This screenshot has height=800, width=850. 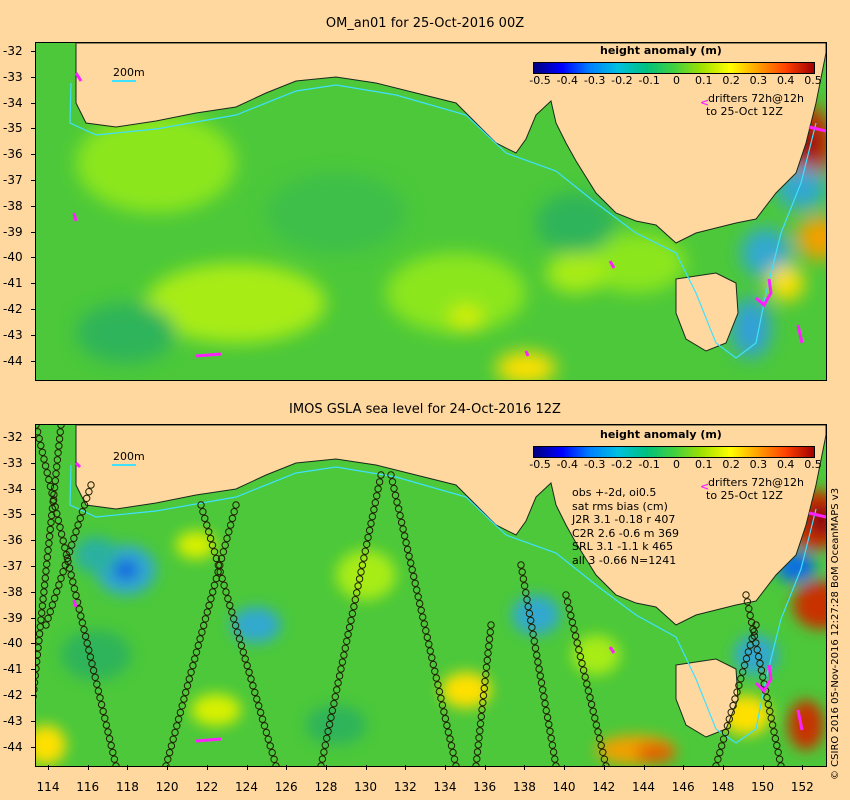 What do you see at coordinates (13, 643) in the screenshot?
I see `lat-tick-label: -40` at bounding box center [13, 643].